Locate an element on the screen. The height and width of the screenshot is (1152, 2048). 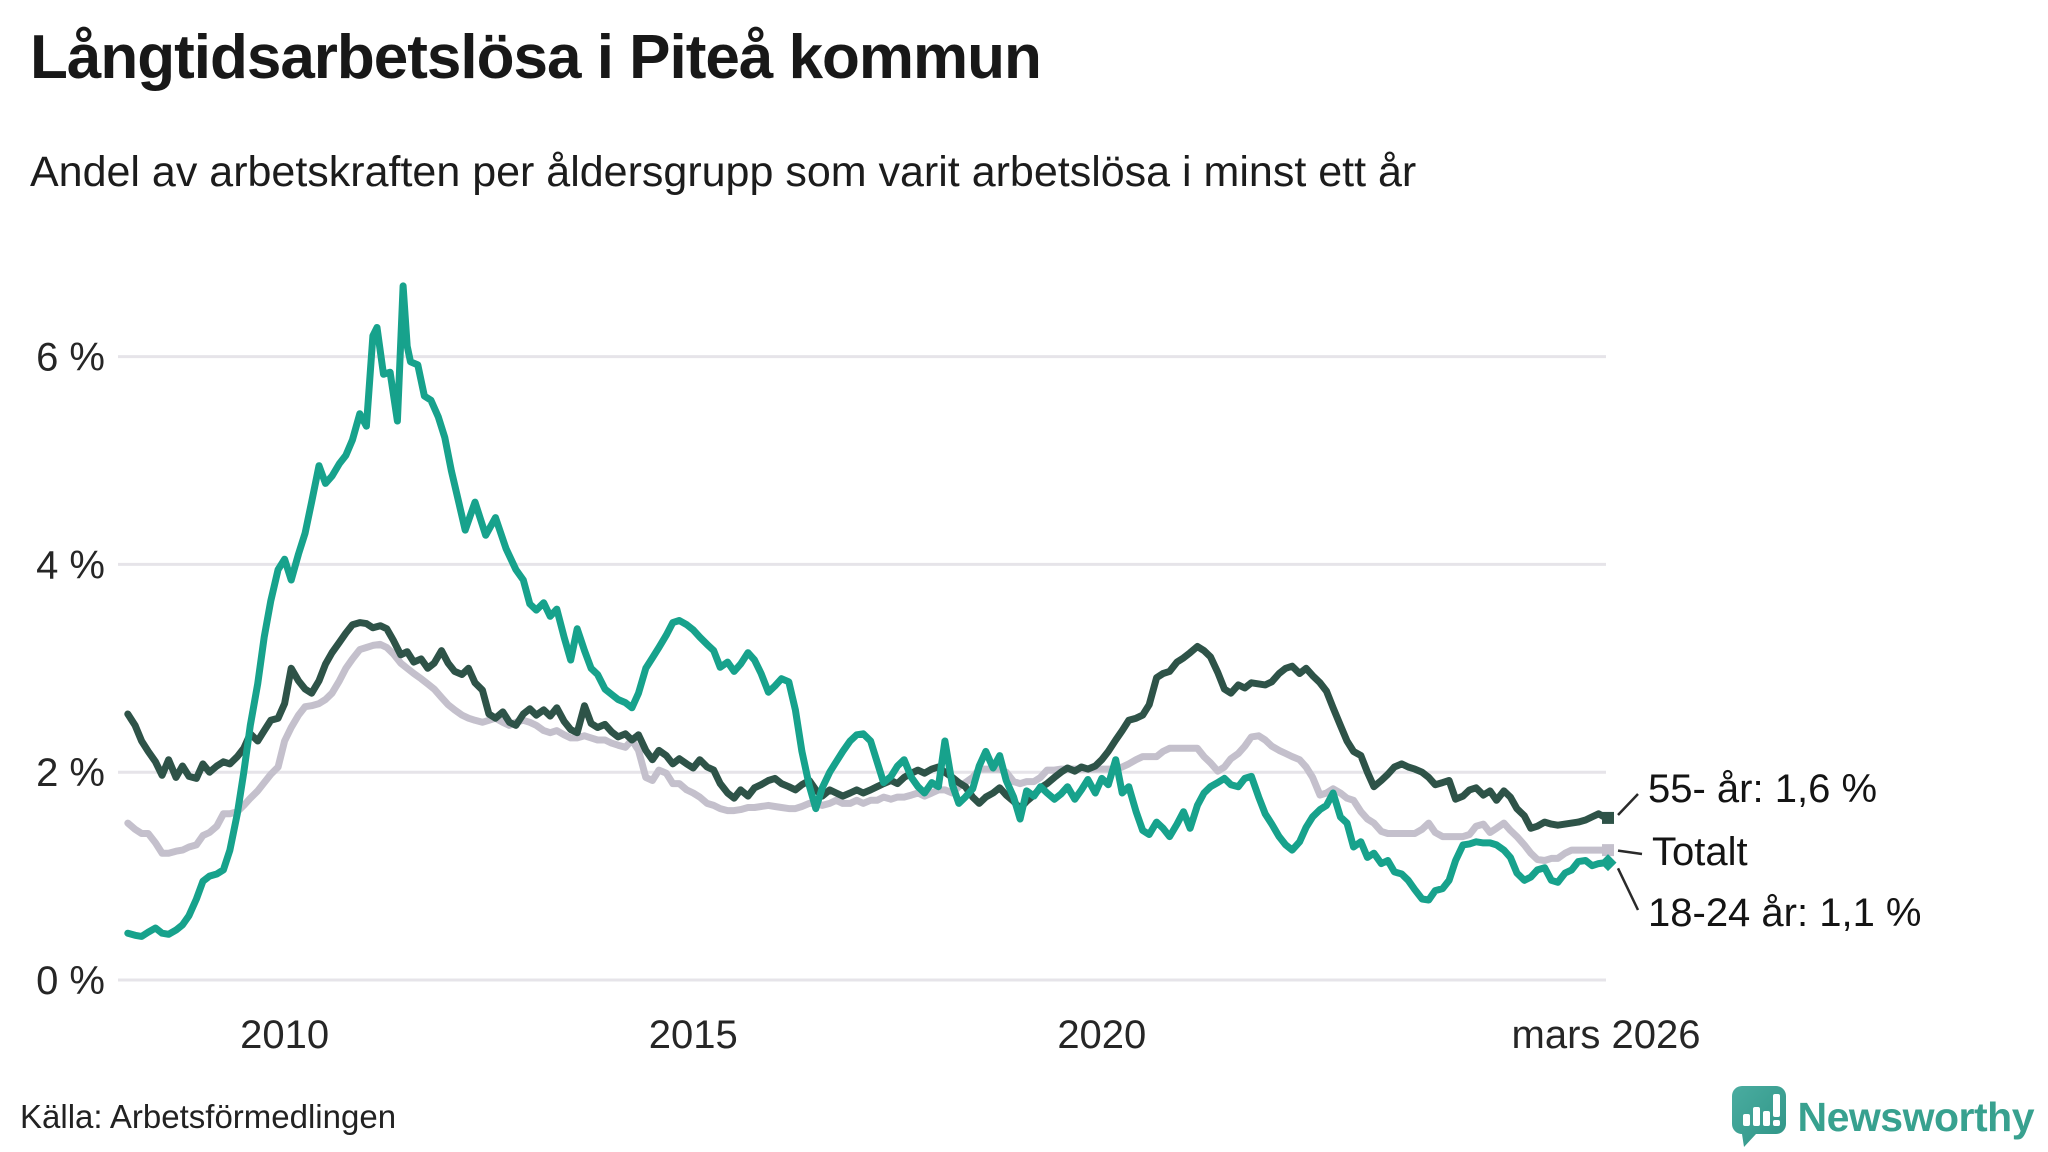
y-axis-tick-label: 4 % is located at coordinates (70, 565).